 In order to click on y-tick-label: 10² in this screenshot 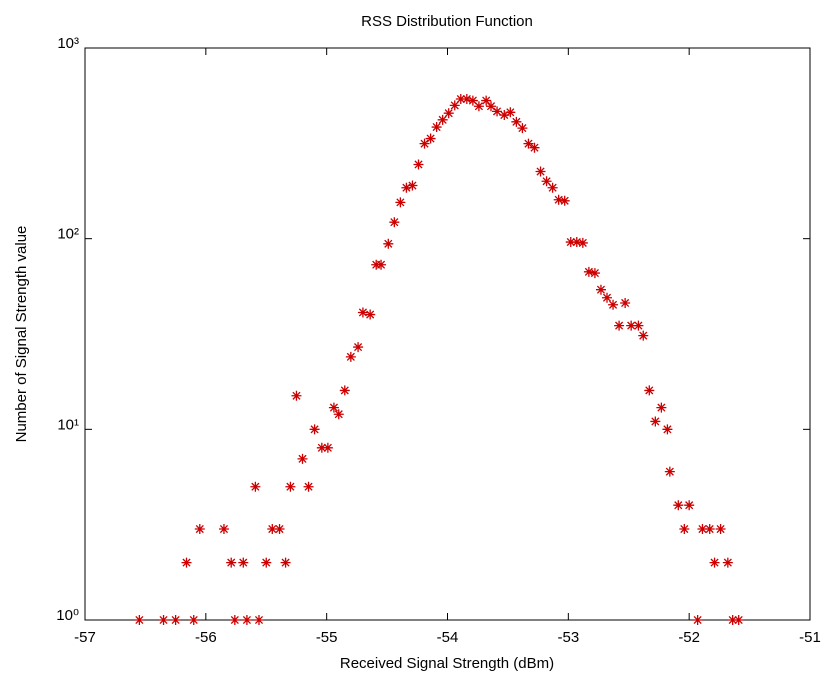, I will do `click(68, 234)`.